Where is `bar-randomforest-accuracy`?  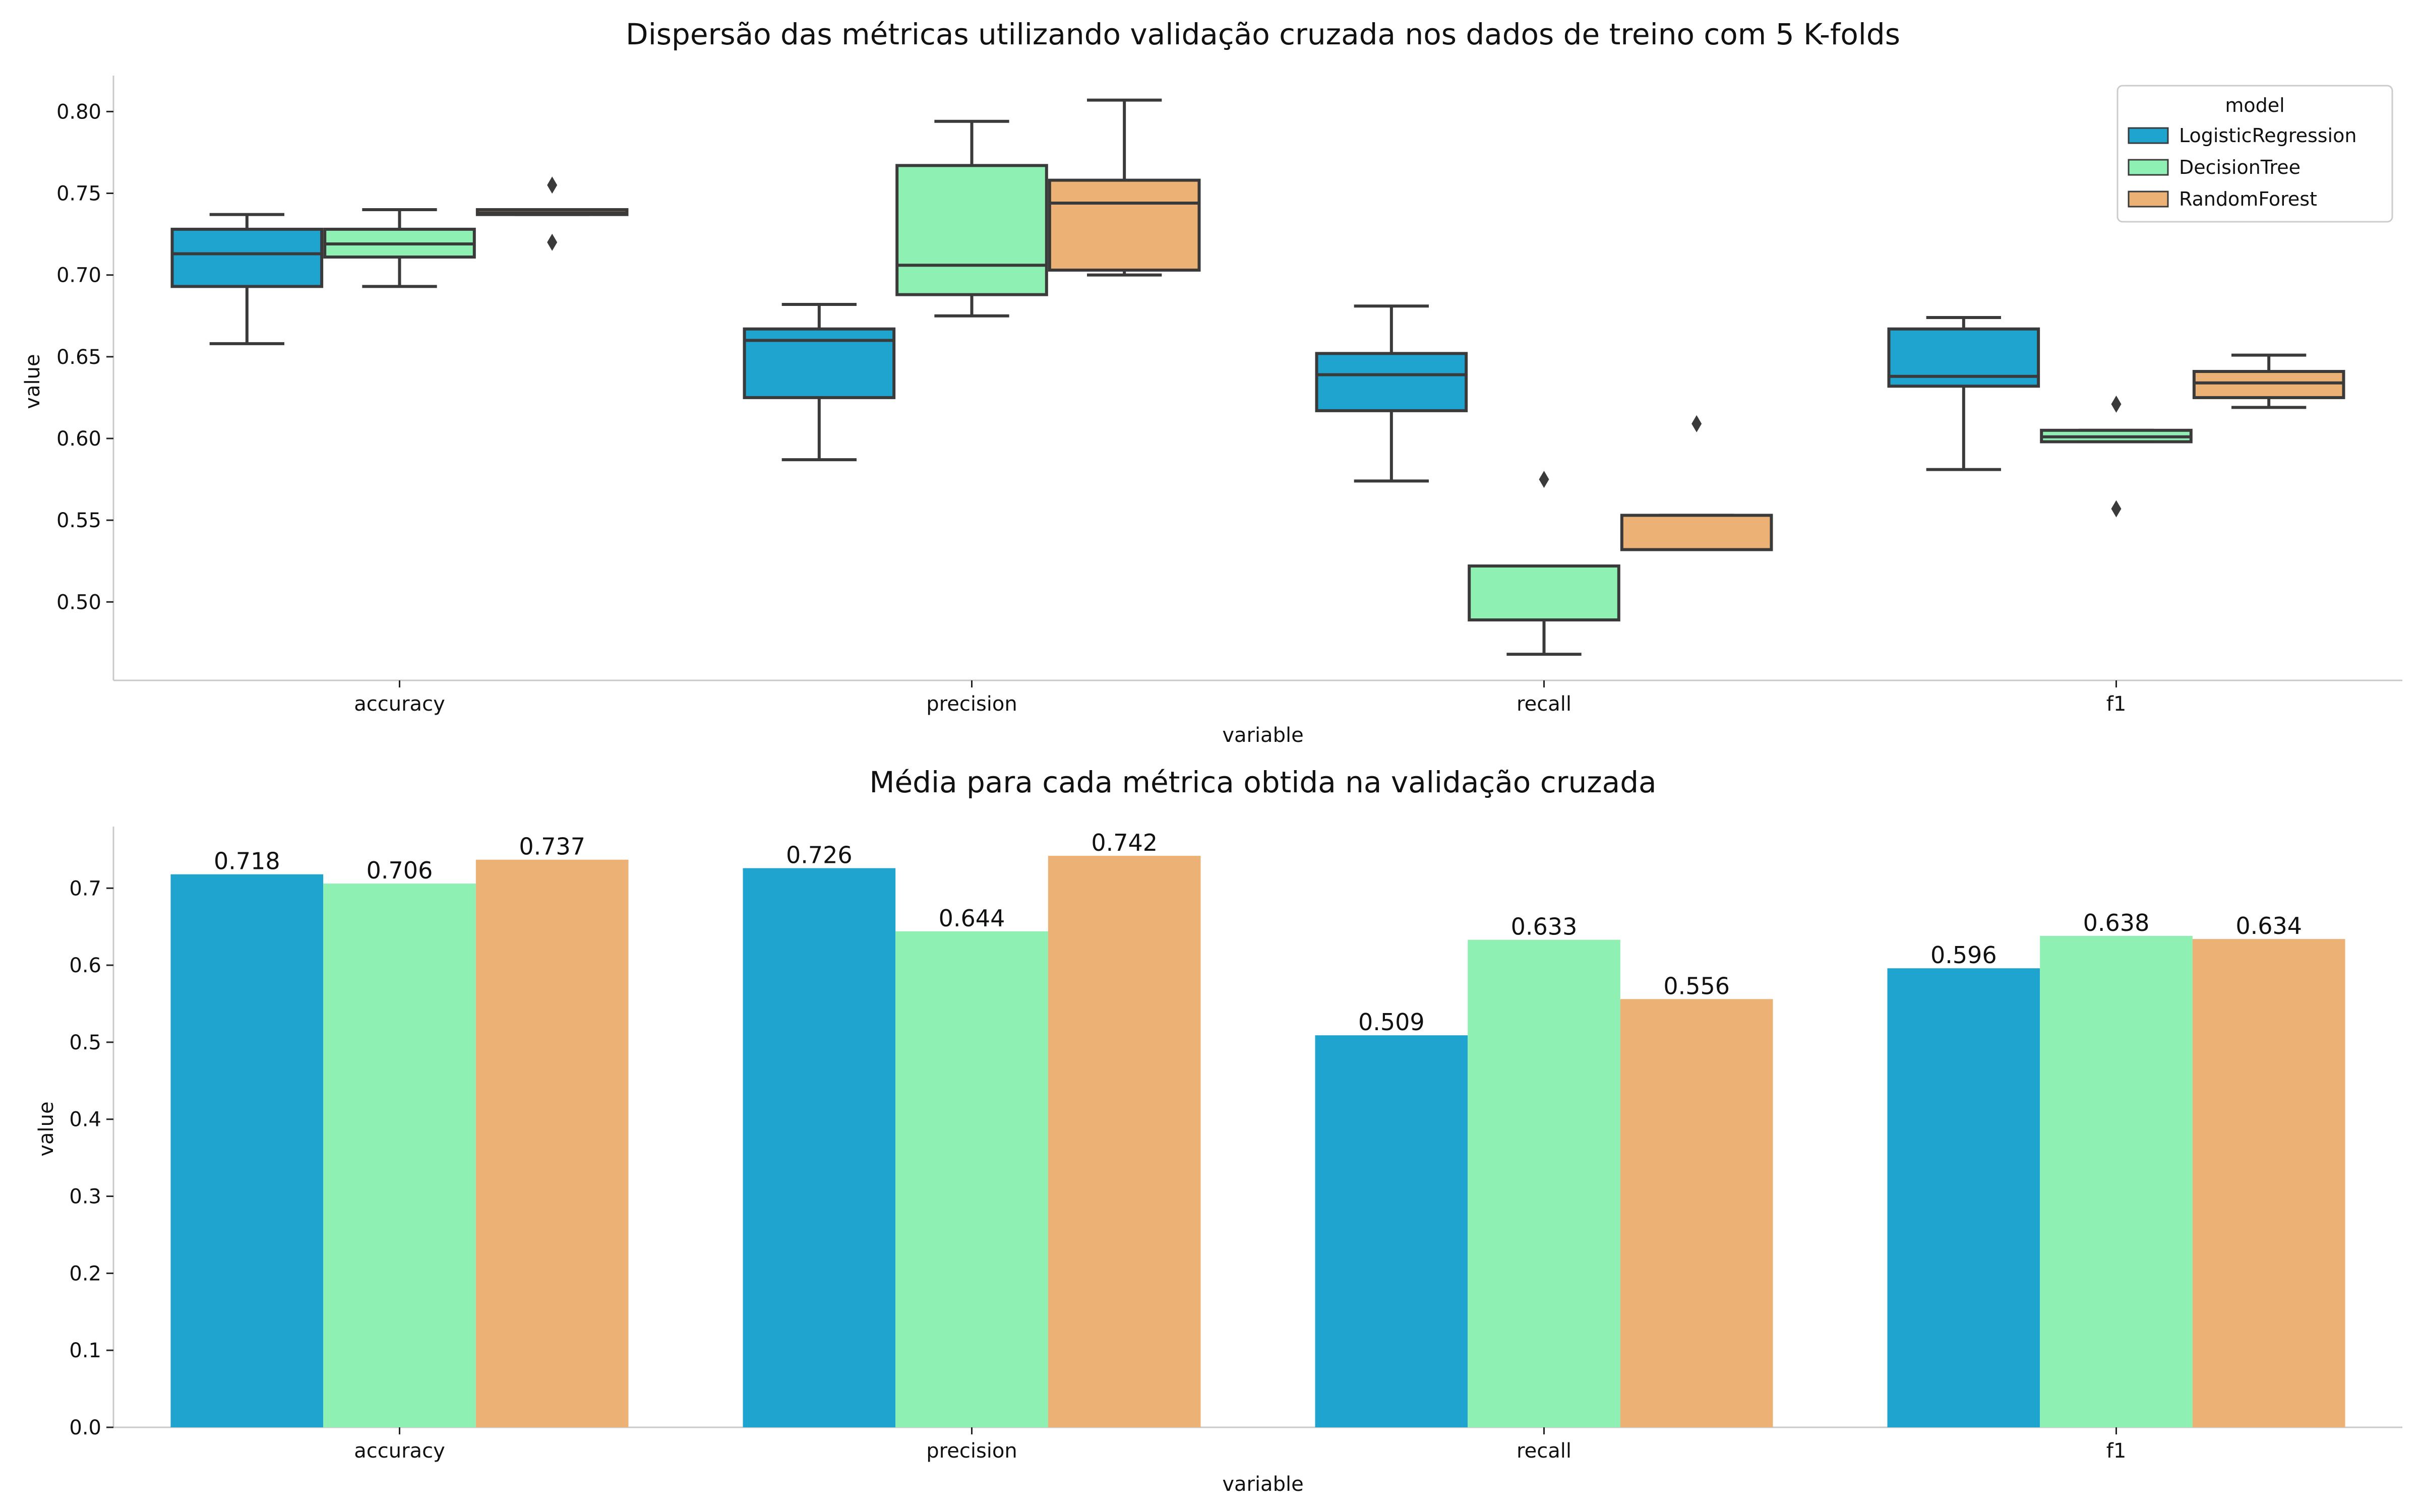
bar-randomforest-accuracy is located at coordinates (552, 1143).